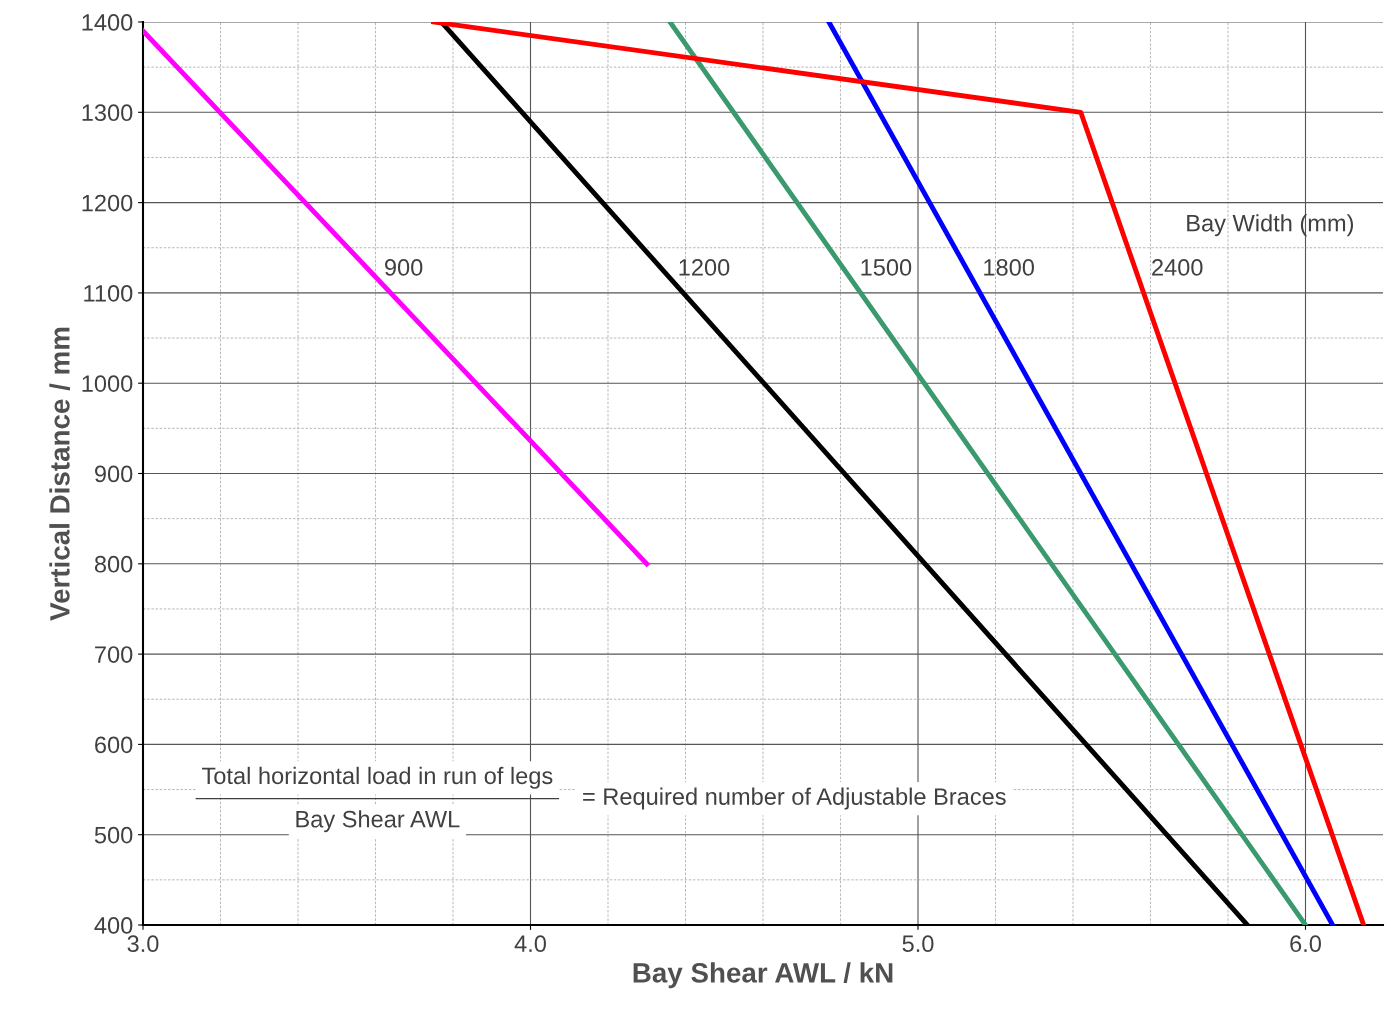  What do you see at coordinates (794, 798) in the screenshot?
I see `annotation: = Required number of Adjustable Braces` at bounding box center [794, 798].